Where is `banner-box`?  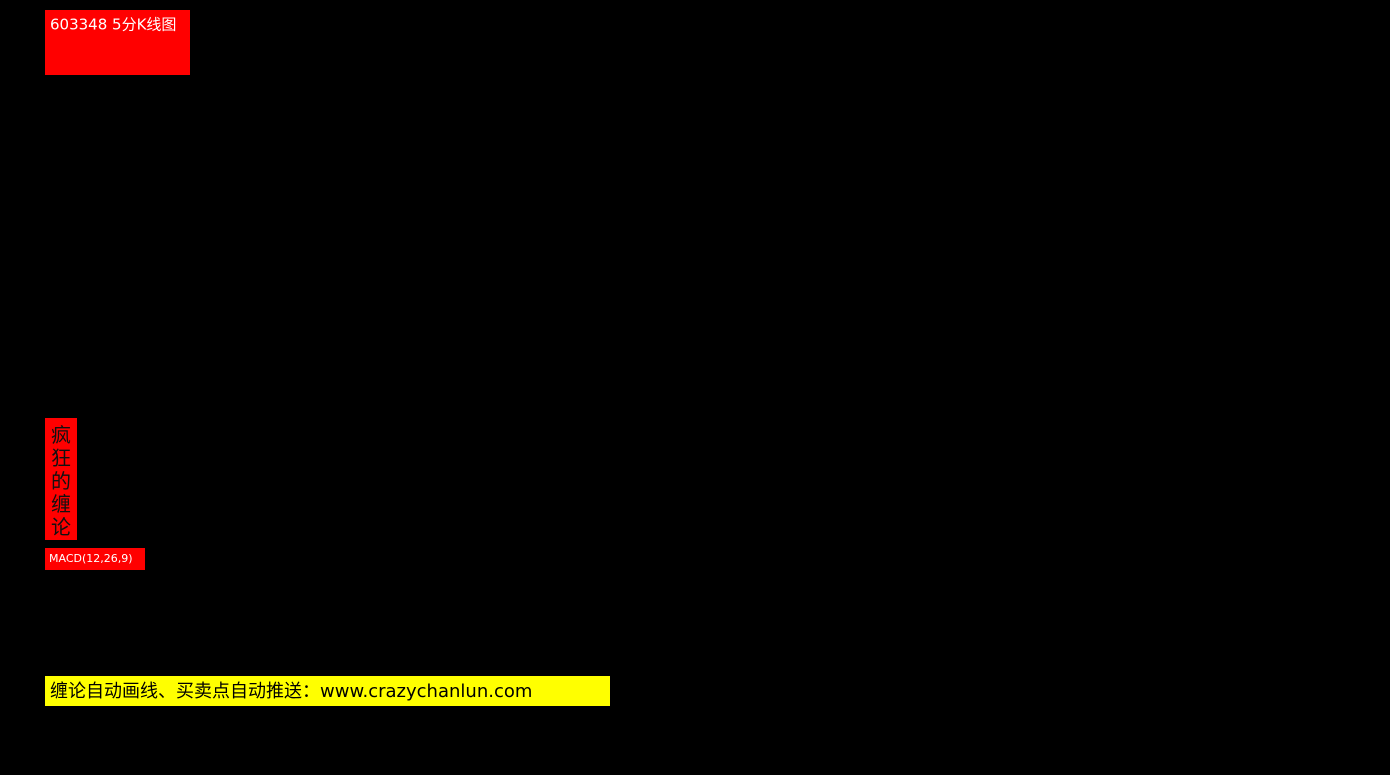 banner-box is located at coordinates (327, 691).